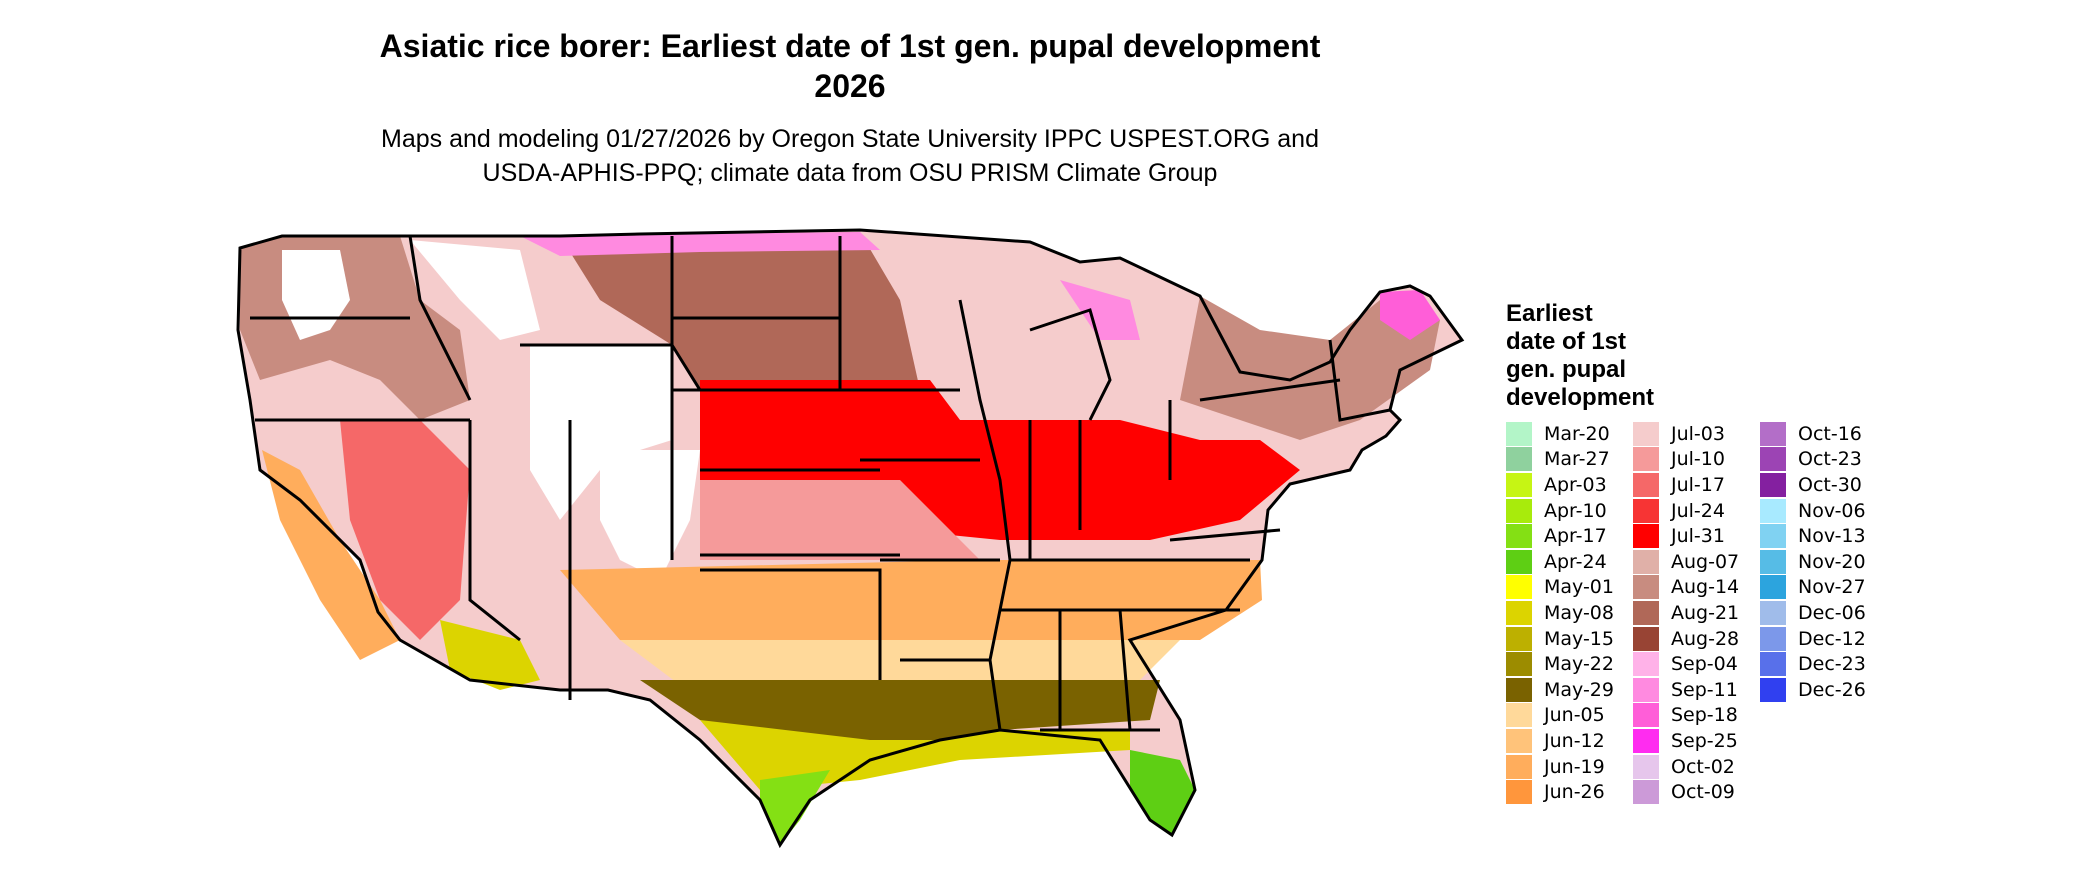  What do you see at coordinates (1832, 587) in the screenshot?
I see `legend-label: Nov-27` at bounding box center [1832, 587].